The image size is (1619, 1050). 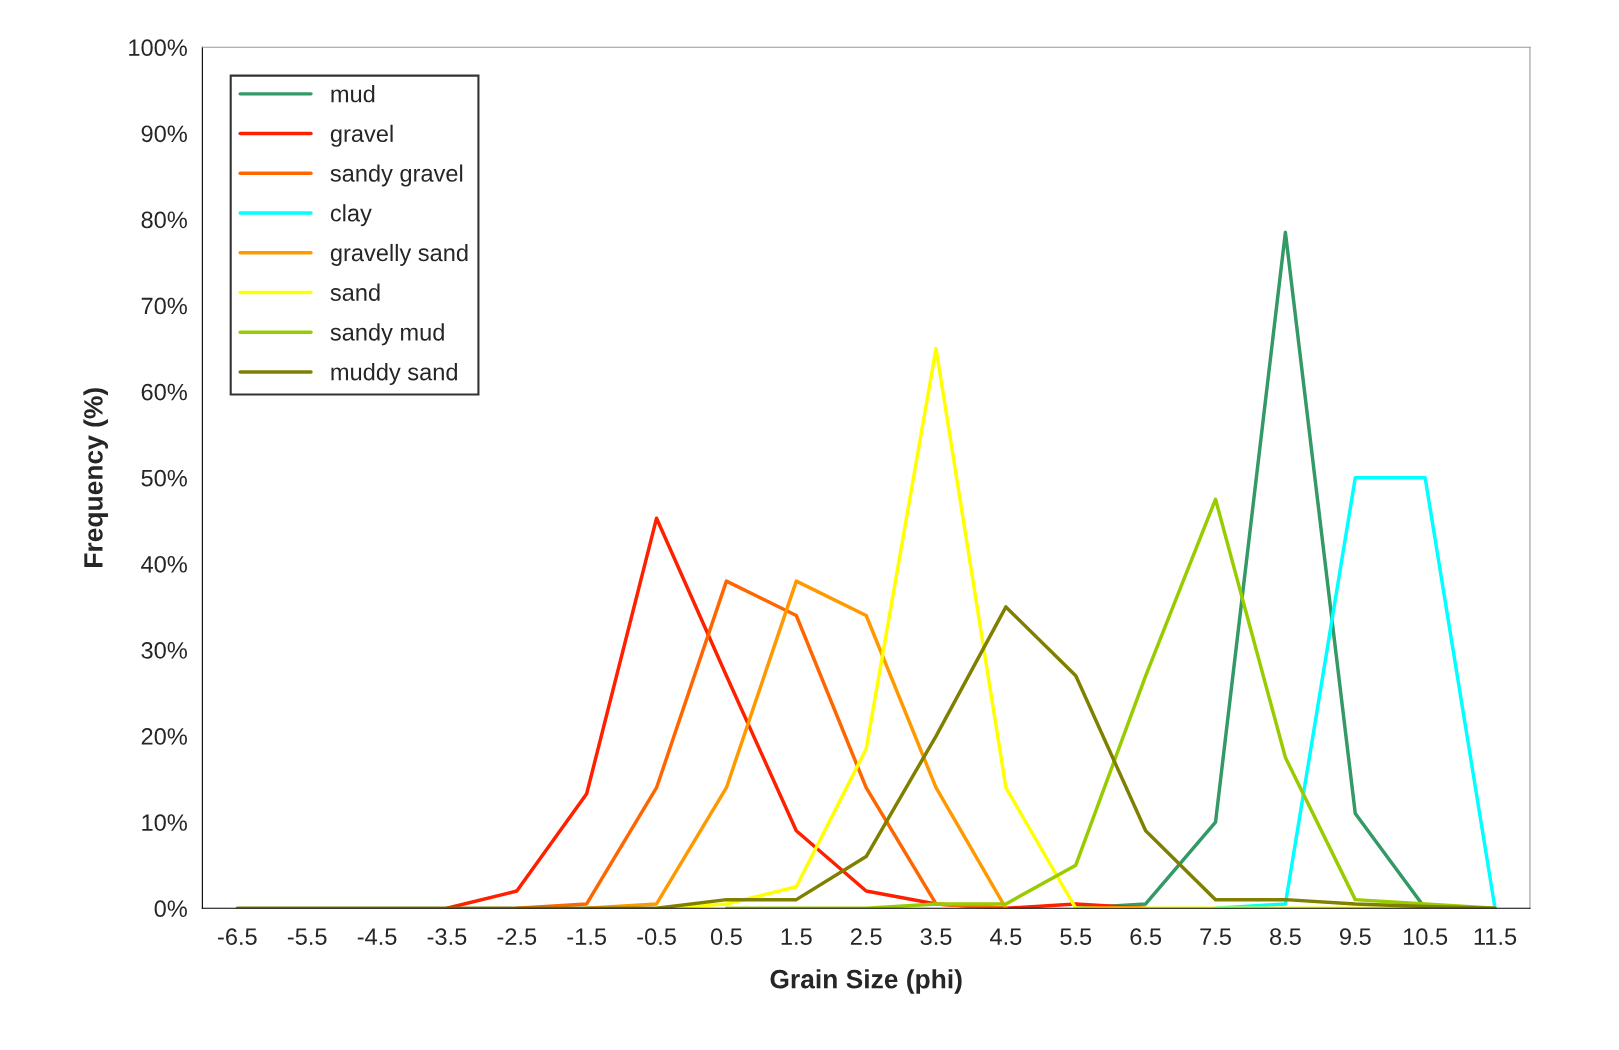 I want to click on legend-label: sandy mud, so click(x=387, y=334).